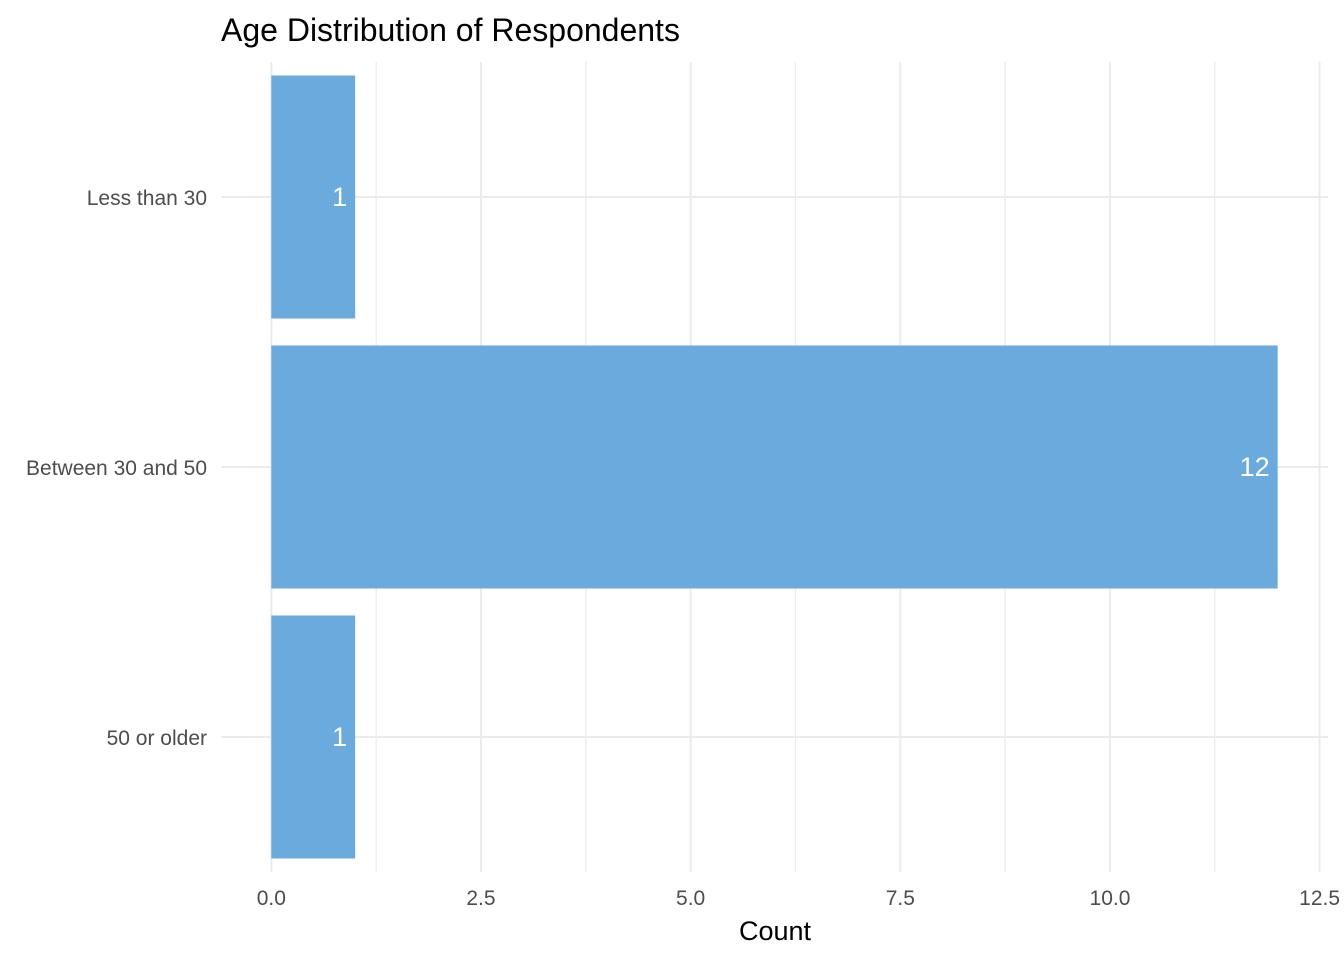 This screenshot has height=960, width=1344. Describe the element at coordinates (450, 30) in the screenshot. I see `chart-title: Age Distribution of Respondents` at that location.